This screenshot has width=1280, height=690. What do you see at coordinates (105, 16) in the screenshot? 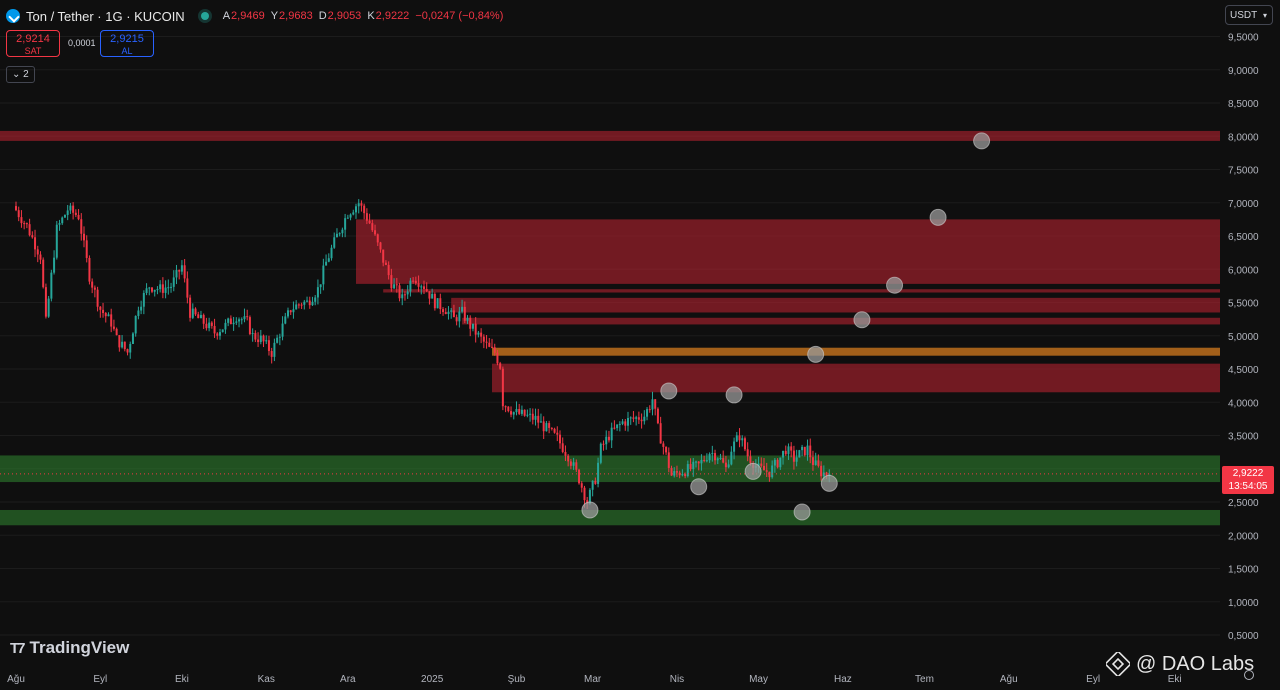
I see `symbol-title: Ton / Tether · 1G · KUCOIN` at bounding box center [105, 16].